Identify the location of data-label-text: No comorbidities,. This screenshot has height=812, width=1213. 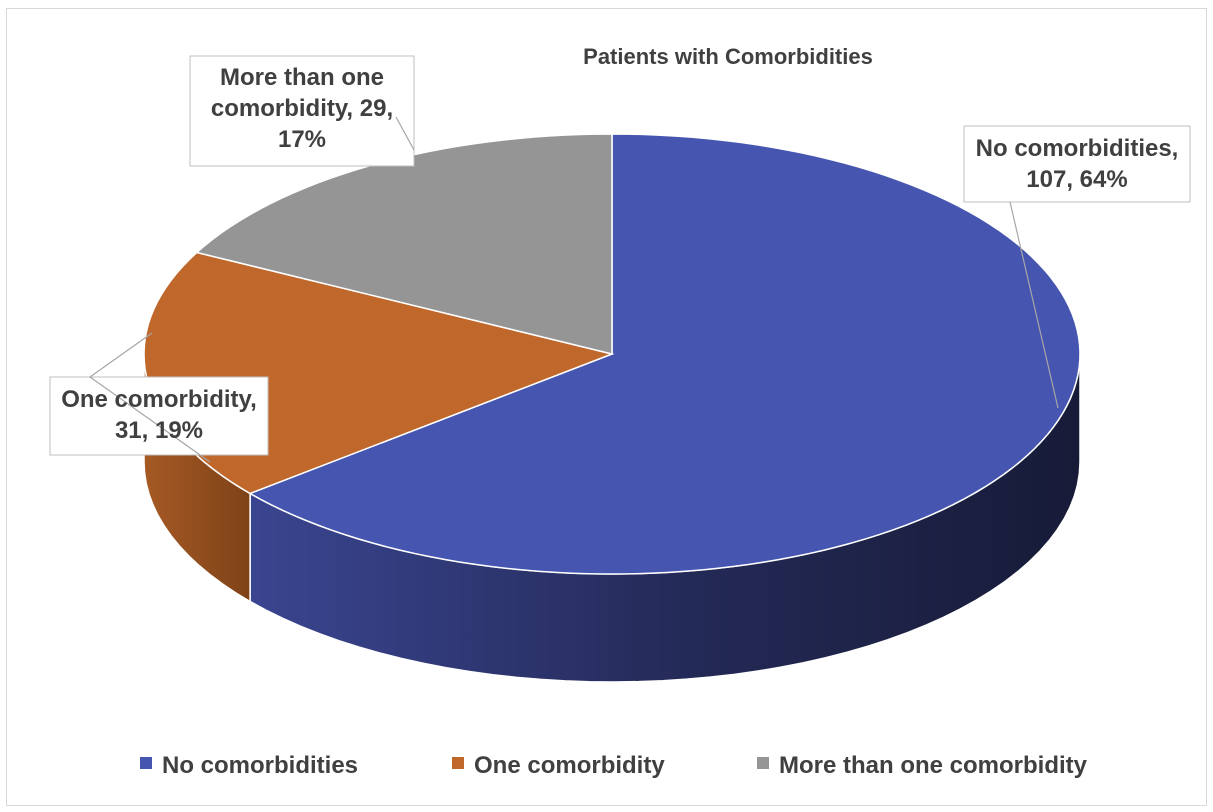
(1077, 148).